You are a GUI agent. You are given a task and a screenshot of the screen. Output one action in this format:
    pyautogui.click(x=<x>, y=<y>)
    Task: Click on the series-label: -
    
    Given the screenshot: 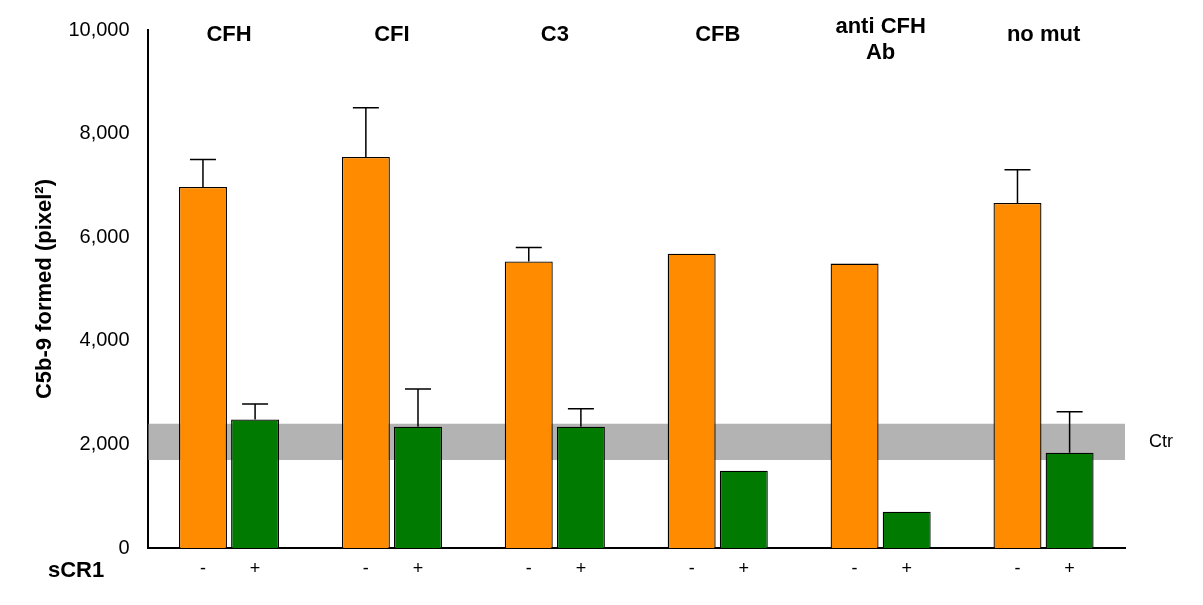 What is the action you would take?
    pyautogui.click(x=202, y=567)
    